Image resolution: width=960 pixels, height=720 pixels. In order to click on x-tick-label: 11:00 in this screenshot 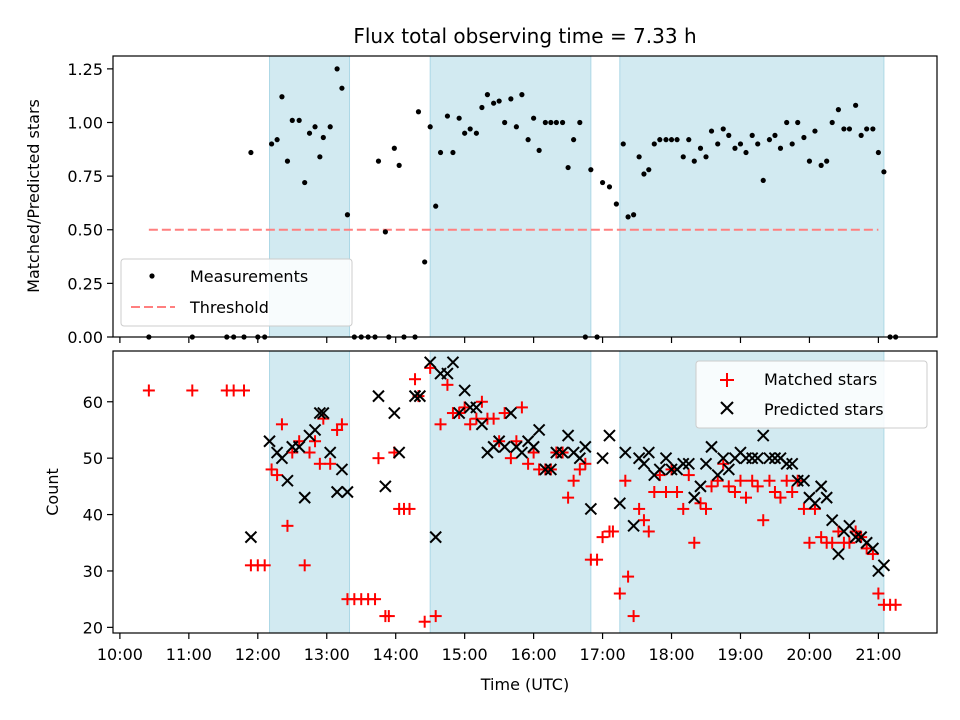, I will do `click(189, 654)`.